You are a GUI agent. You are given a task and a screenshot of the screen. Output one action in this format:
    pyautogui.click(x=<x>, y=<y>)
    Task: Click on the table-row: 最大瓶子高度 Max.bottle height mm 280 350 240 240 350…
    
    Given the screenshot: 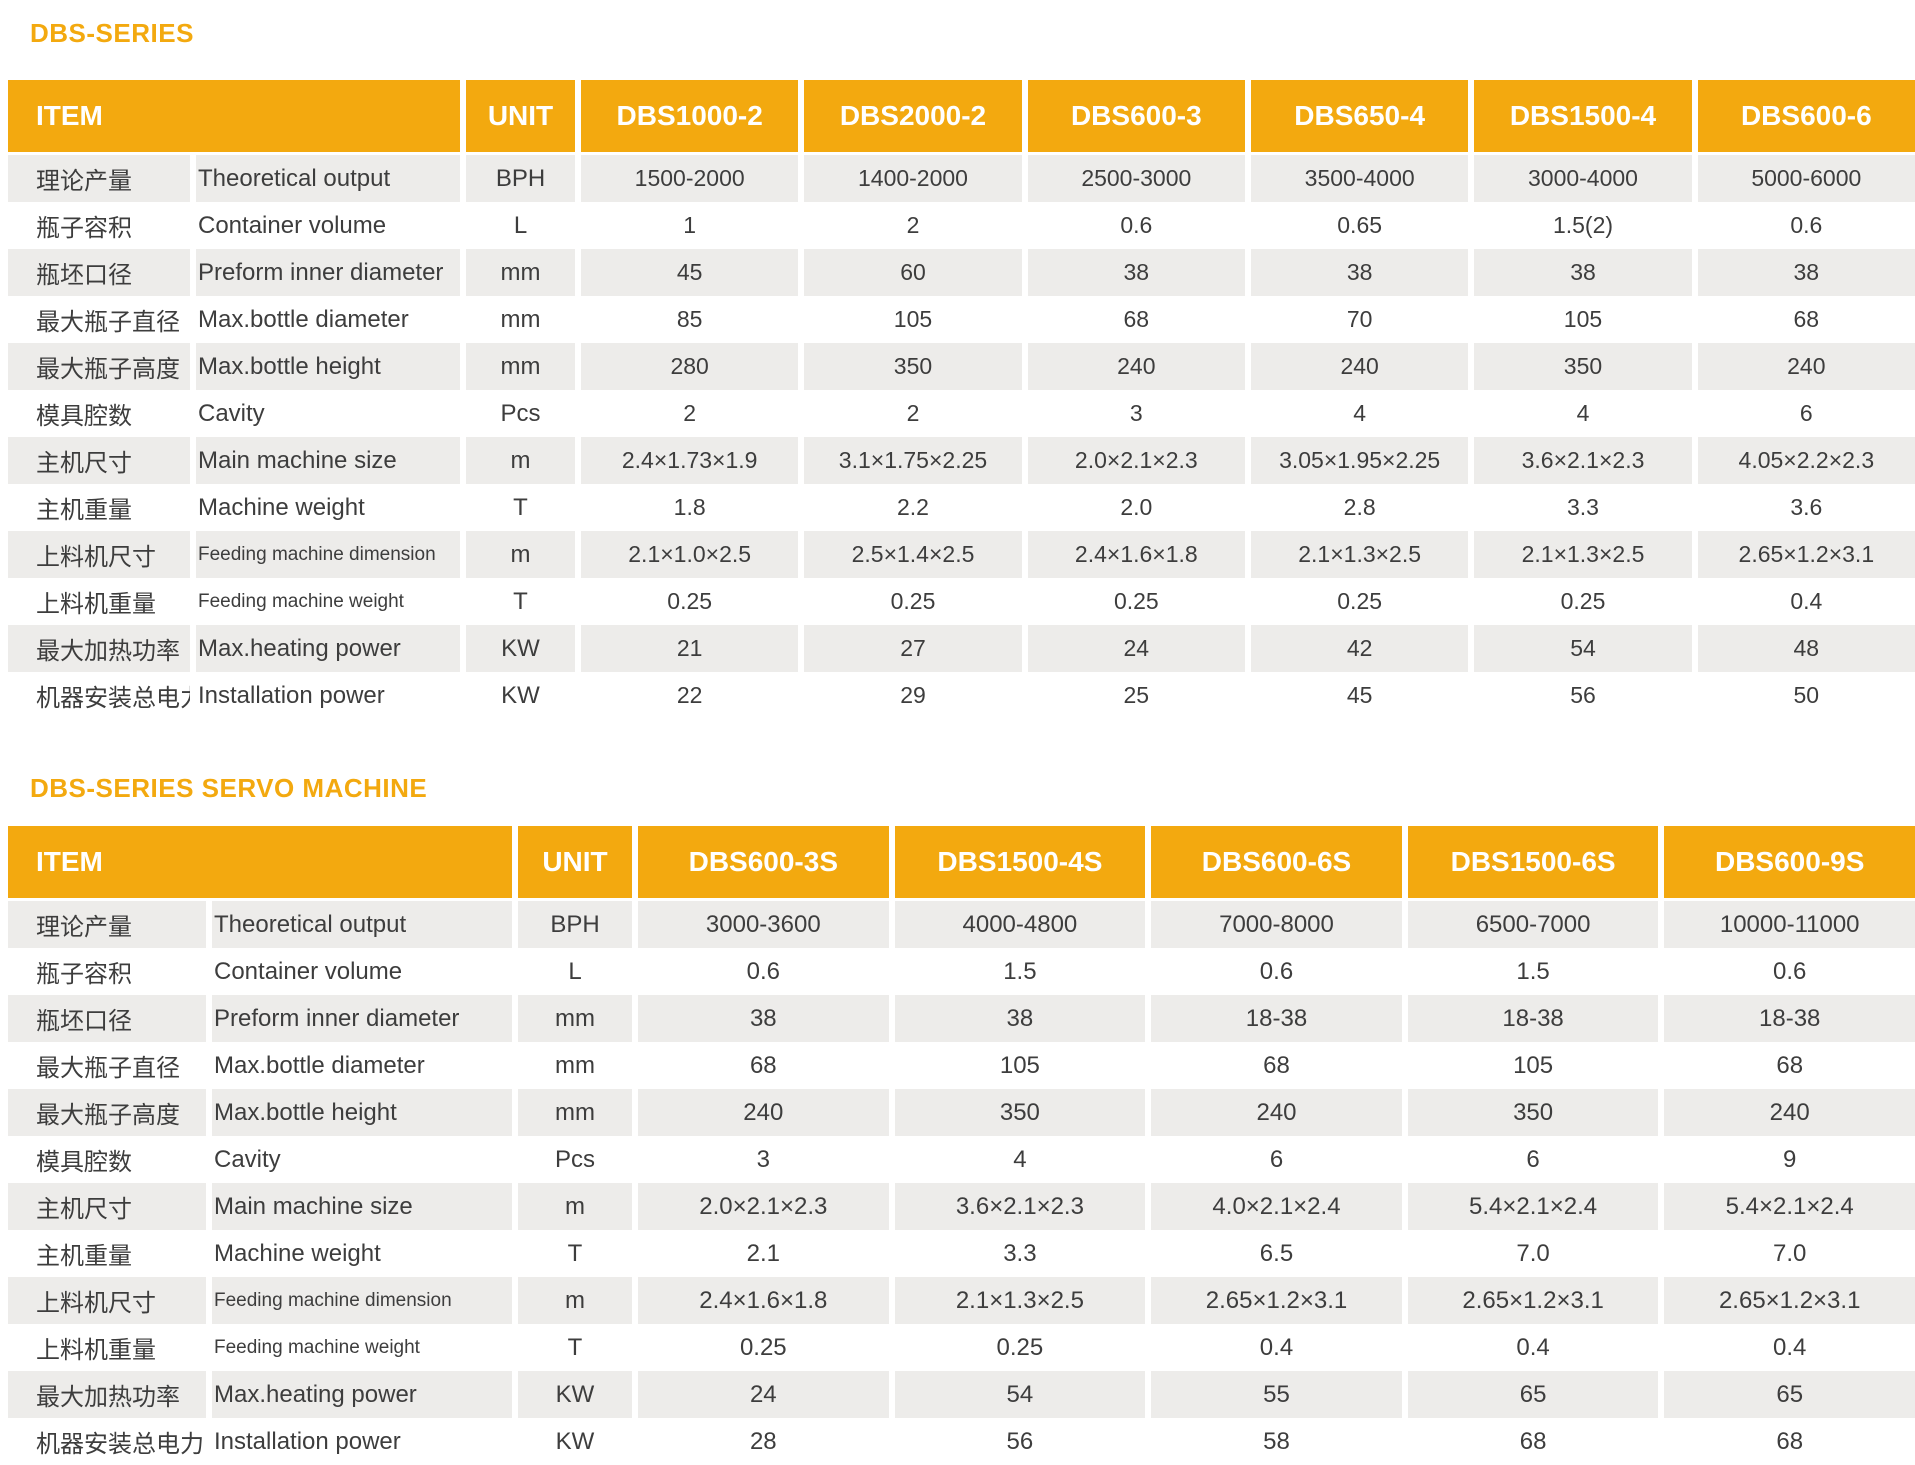 What is the action you would take?
    pyautogui.click(x=961, y=366)
    